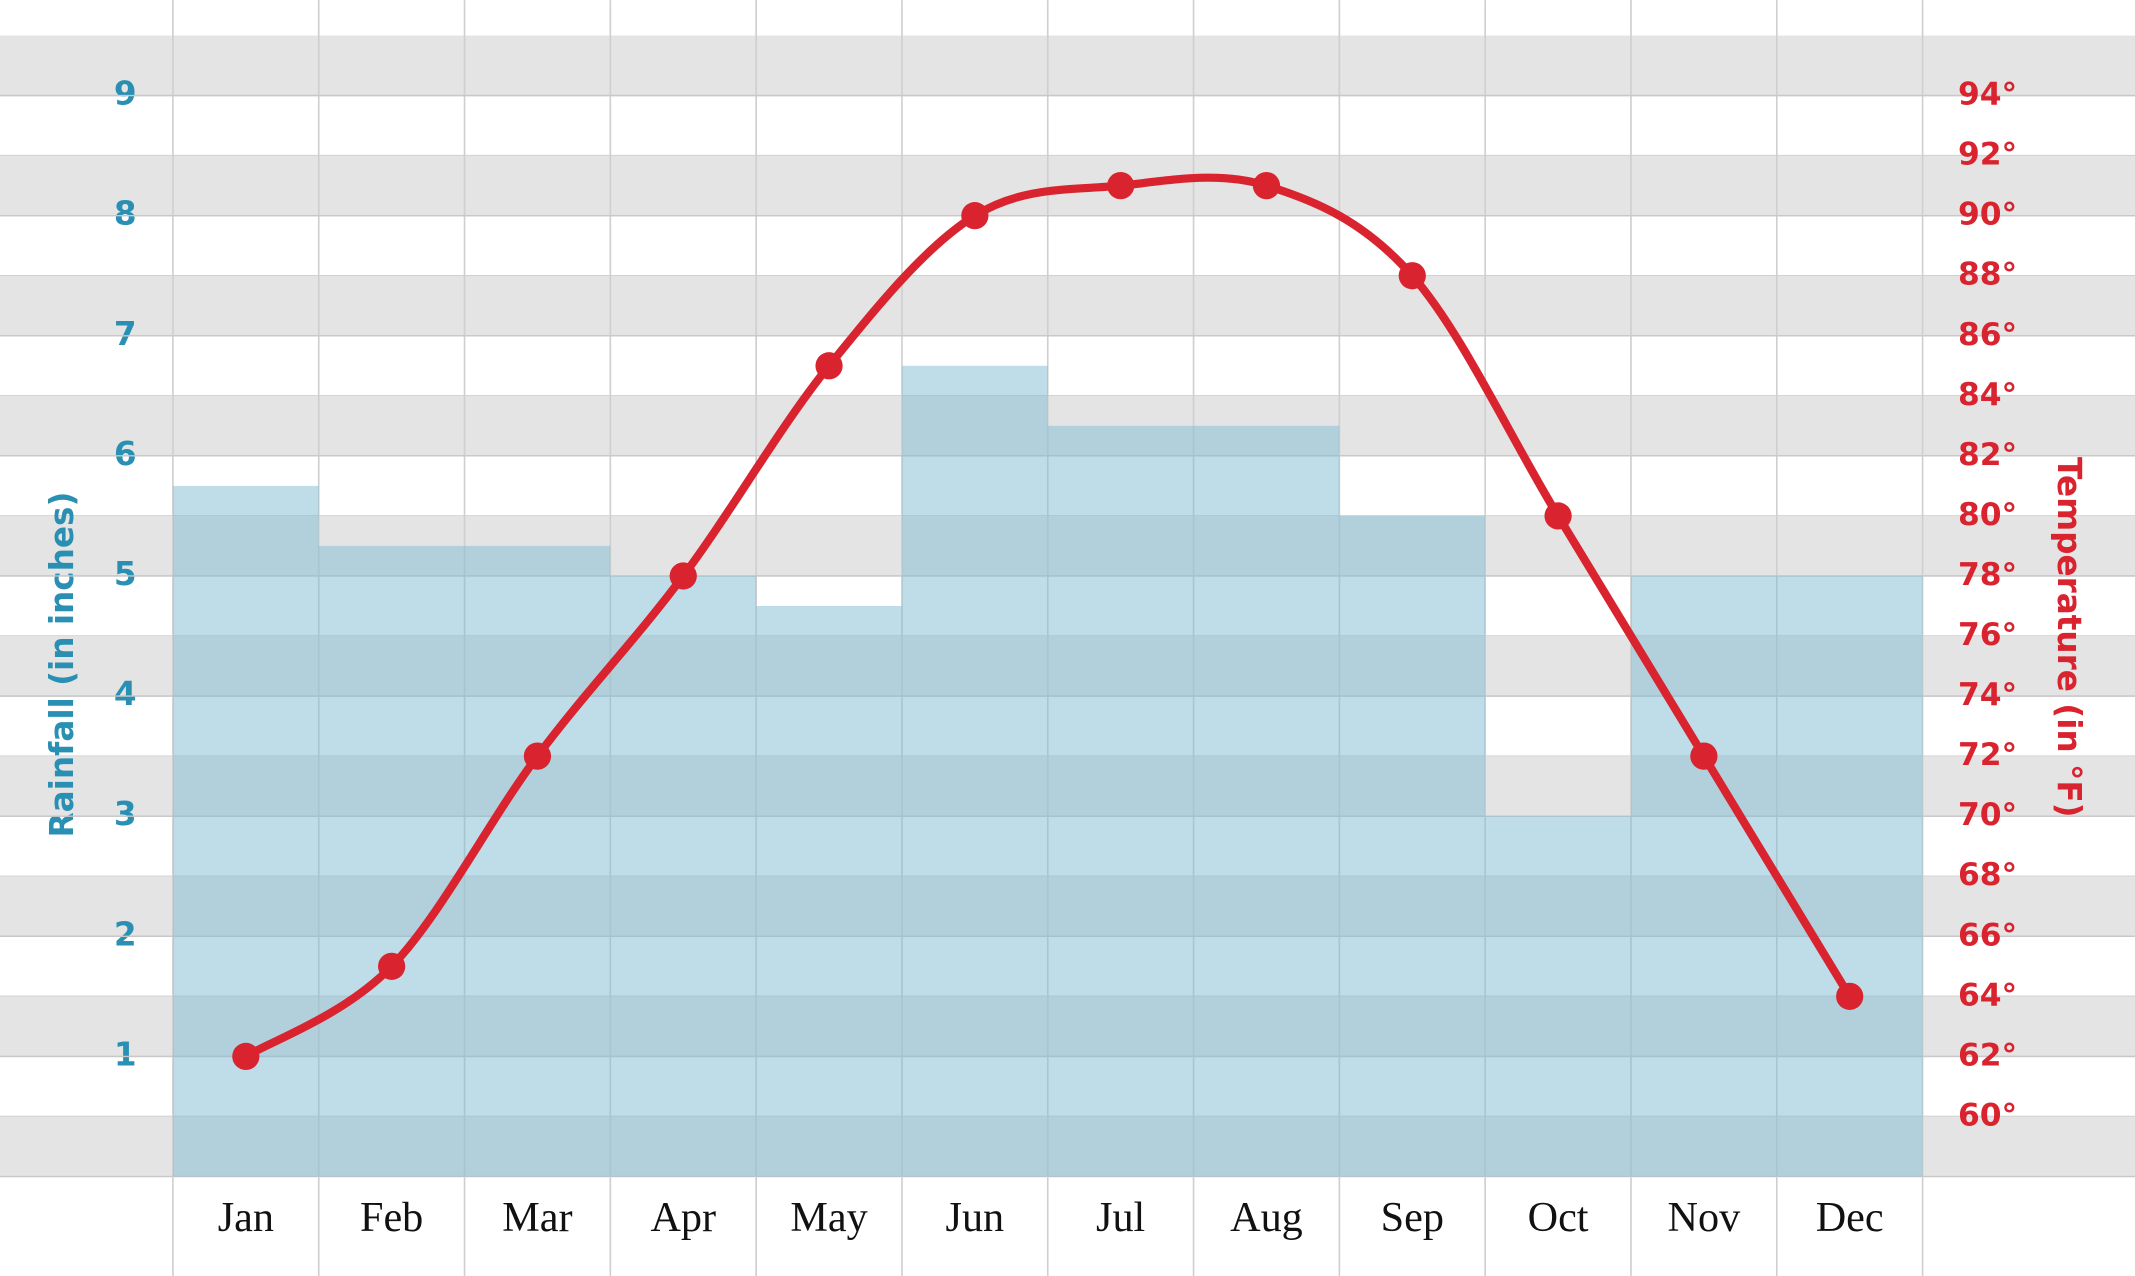  Describe the element at coordinates (1705, 1217) in the screenshot. I see `x-tick-label: Nov` at that location.